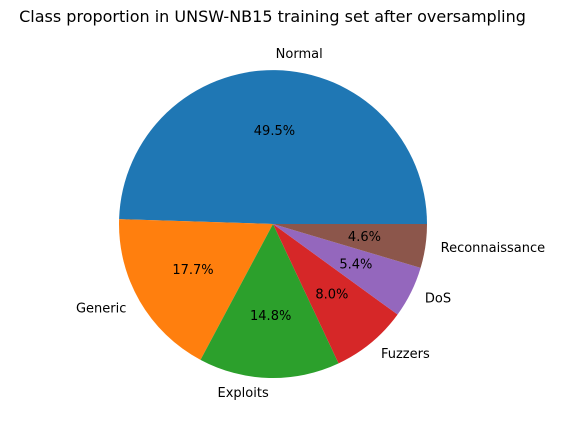 The height and width of the screenshot is (427, 562). Describe the element at coordinates (493, 248) in the screenshot. I see `slice-label-reconnaissance: Reconnaissance` at that location.